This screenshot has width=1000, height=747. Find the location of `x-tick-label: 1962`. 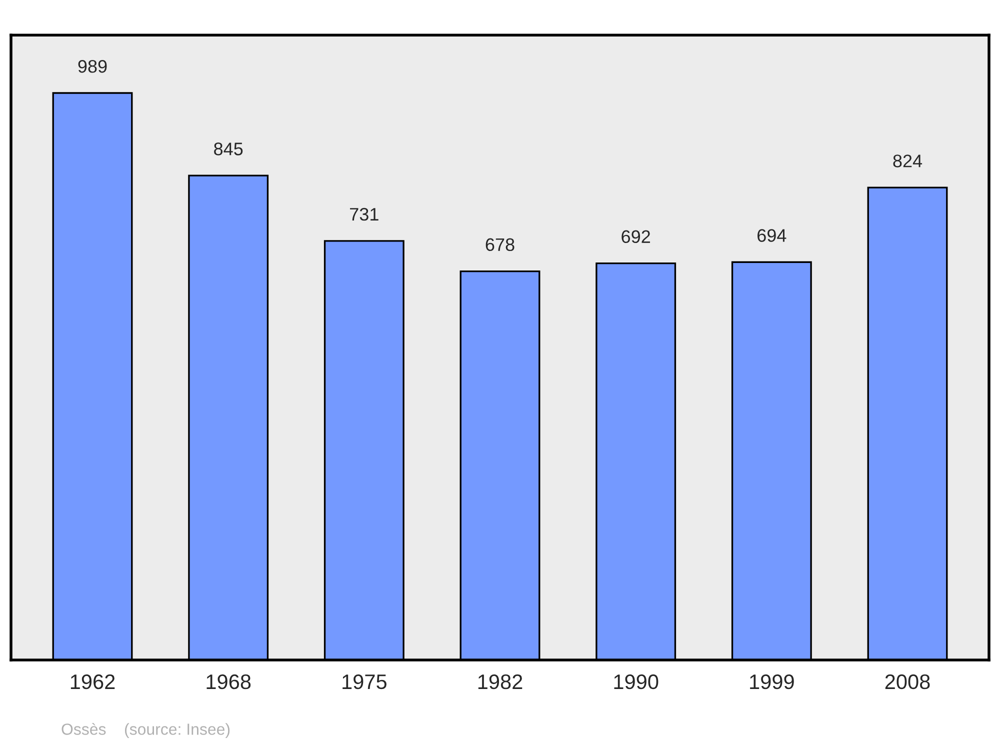

x-tick-label: 1962 is located at coordinates (92, 682).